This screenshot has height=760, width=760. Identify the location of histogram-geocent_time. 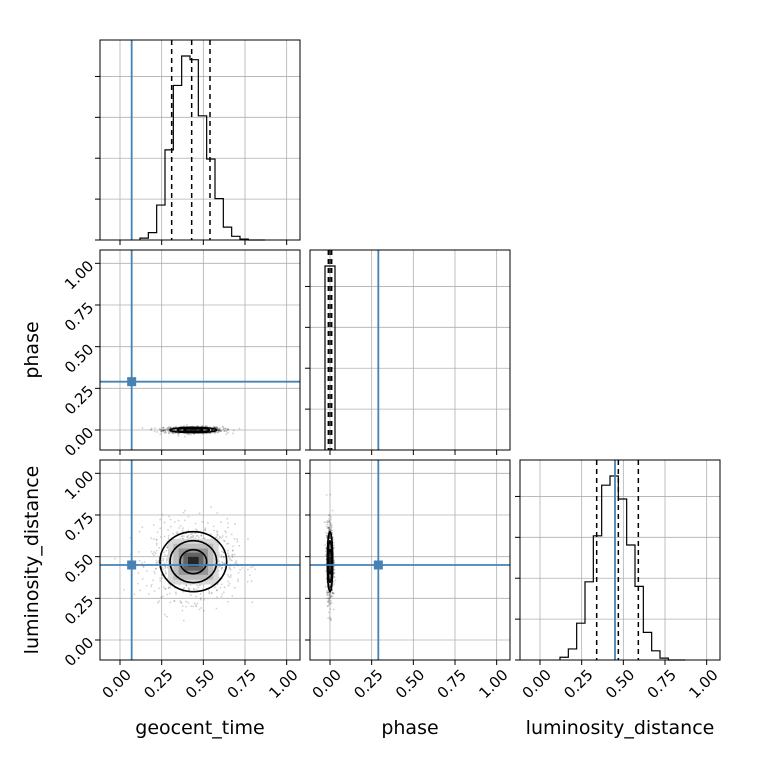
(202, 148).